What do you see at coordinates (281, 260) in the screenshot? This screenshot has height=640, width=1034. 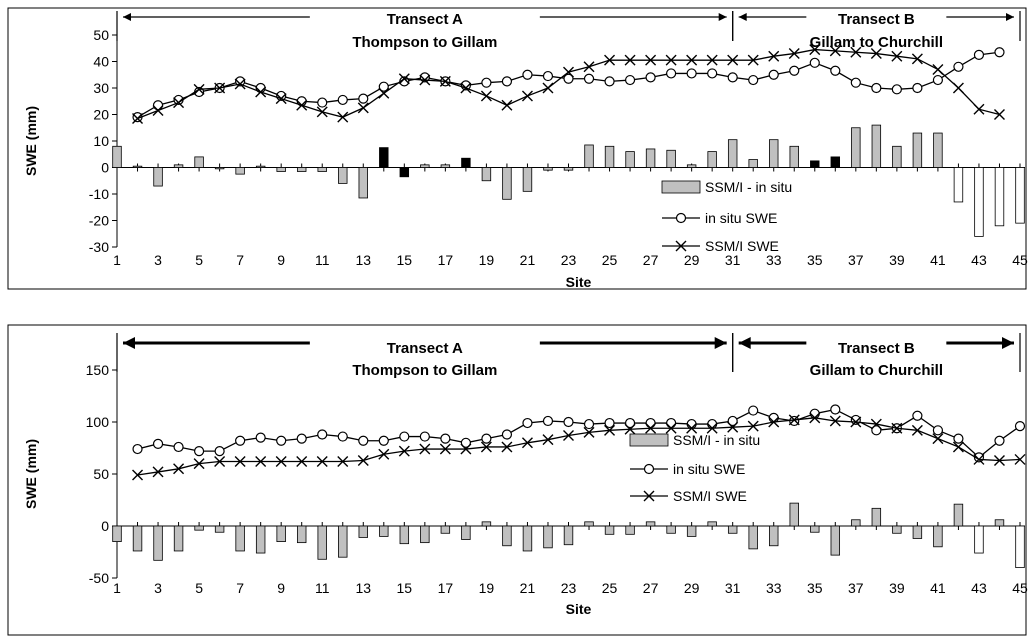 I see `x-tick-label: 9` at bounding box center [281, 260].